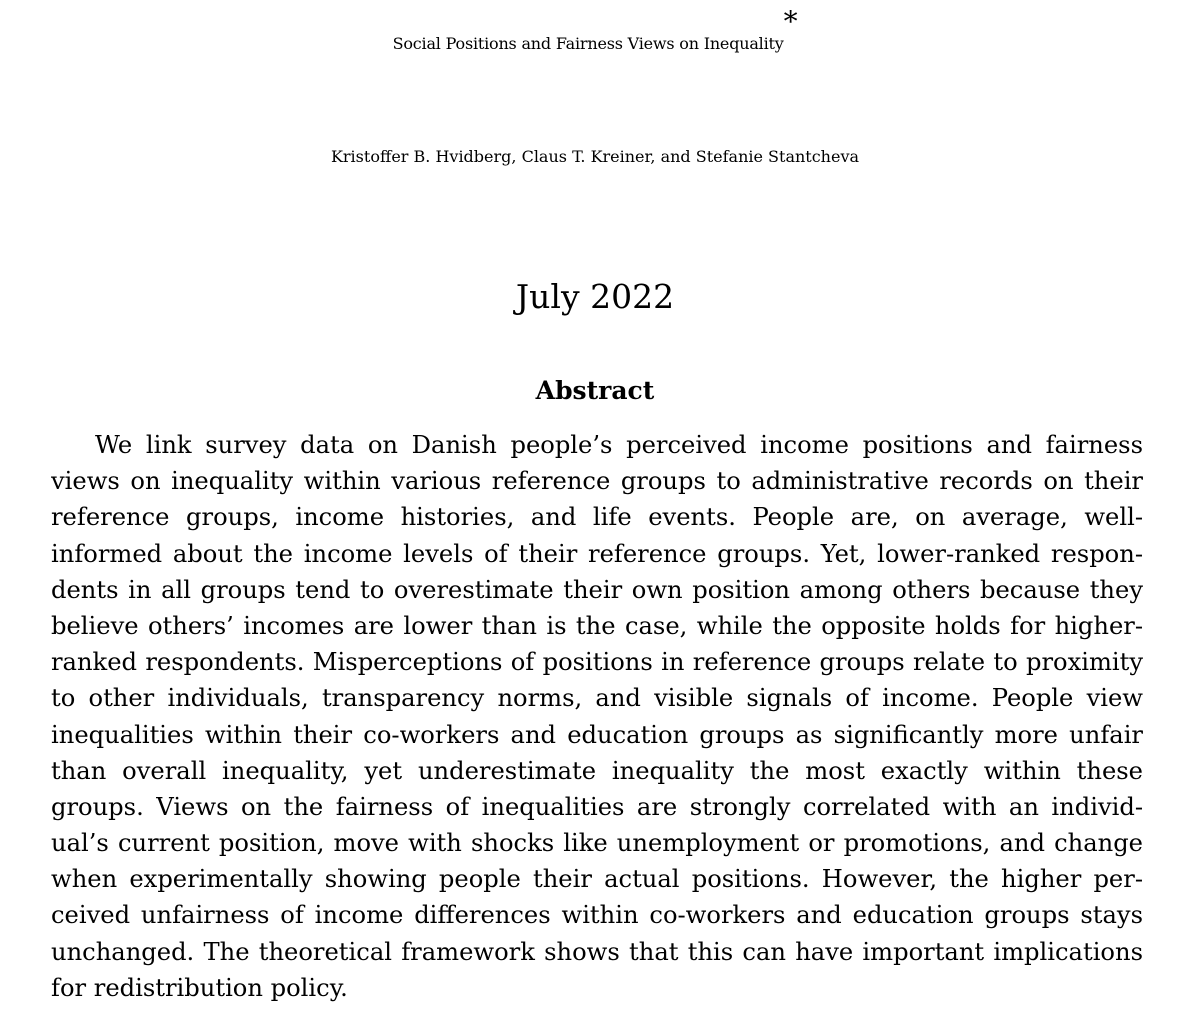 The image size is (1190, 1022). What do you see at coordinates (791, 21) in the screenshot?
I see `title-footnote-marker: *` at bounding box center [791, 21].